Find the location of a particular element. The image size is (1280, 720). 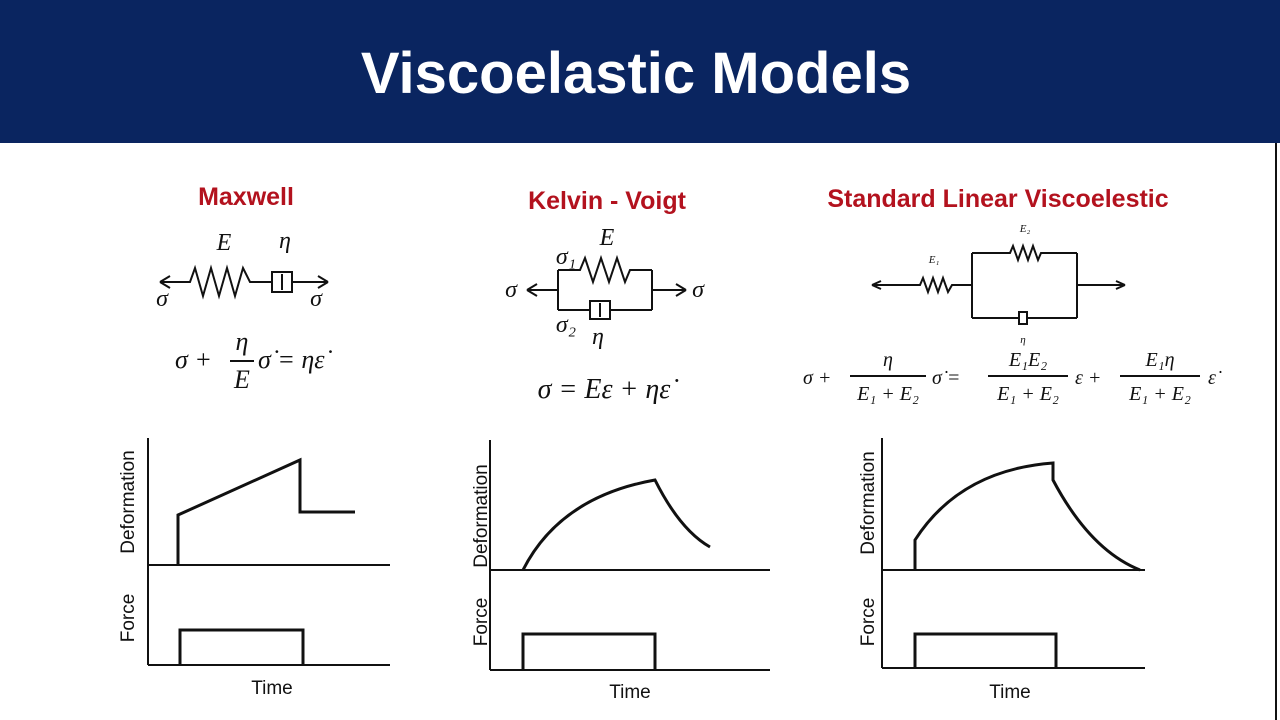

sls-graphs is located at coordinates (1013, 553).